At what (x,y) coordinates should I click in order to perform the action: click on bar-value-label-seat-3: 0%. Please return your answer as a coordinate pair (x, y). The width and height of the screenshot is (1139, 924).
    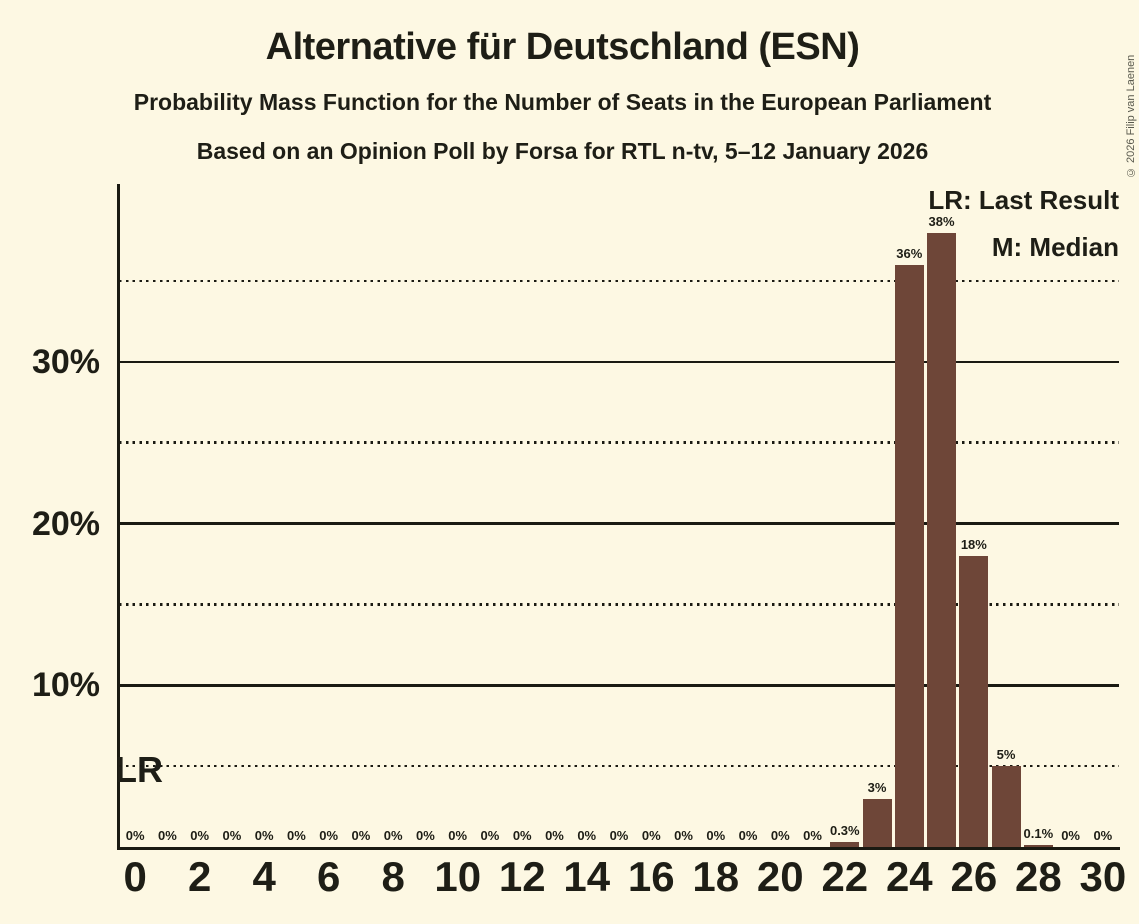
    Looking at the image, I should click on (232, 835).